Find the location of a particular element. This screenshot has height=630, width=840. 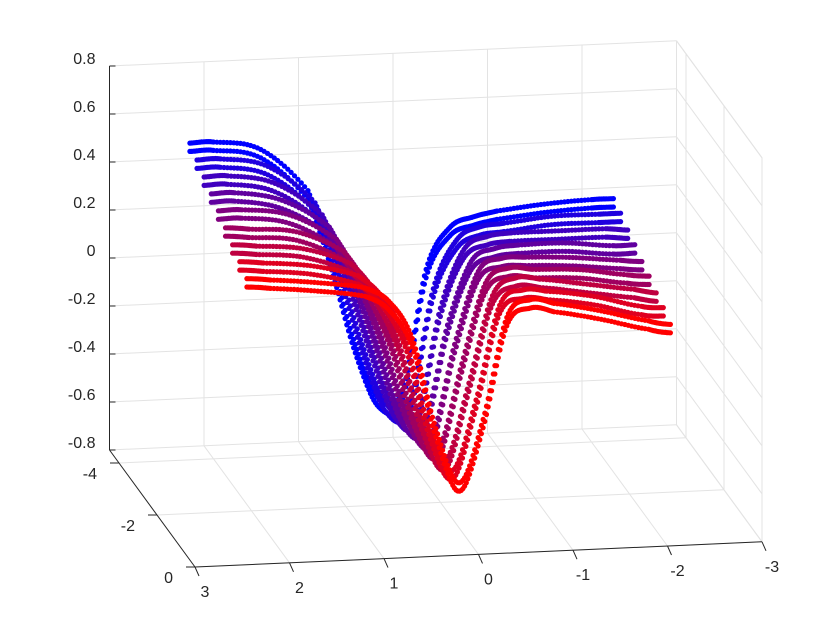

floor-grid-line-y is located at coordinates (440, 502).